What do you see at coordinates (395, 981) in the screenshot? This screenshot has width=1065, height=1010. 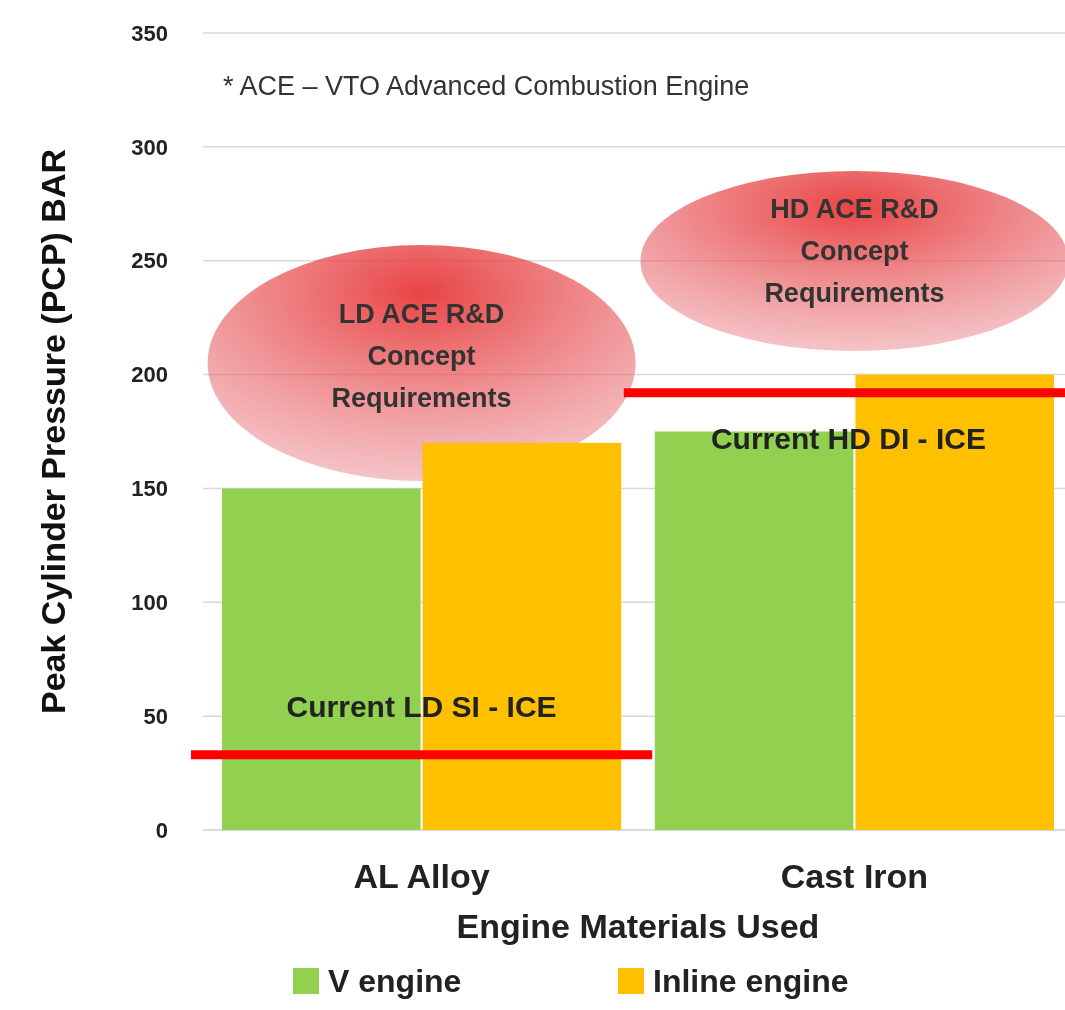 I see `legend-label: V engine` at bounding box center [395, 981].